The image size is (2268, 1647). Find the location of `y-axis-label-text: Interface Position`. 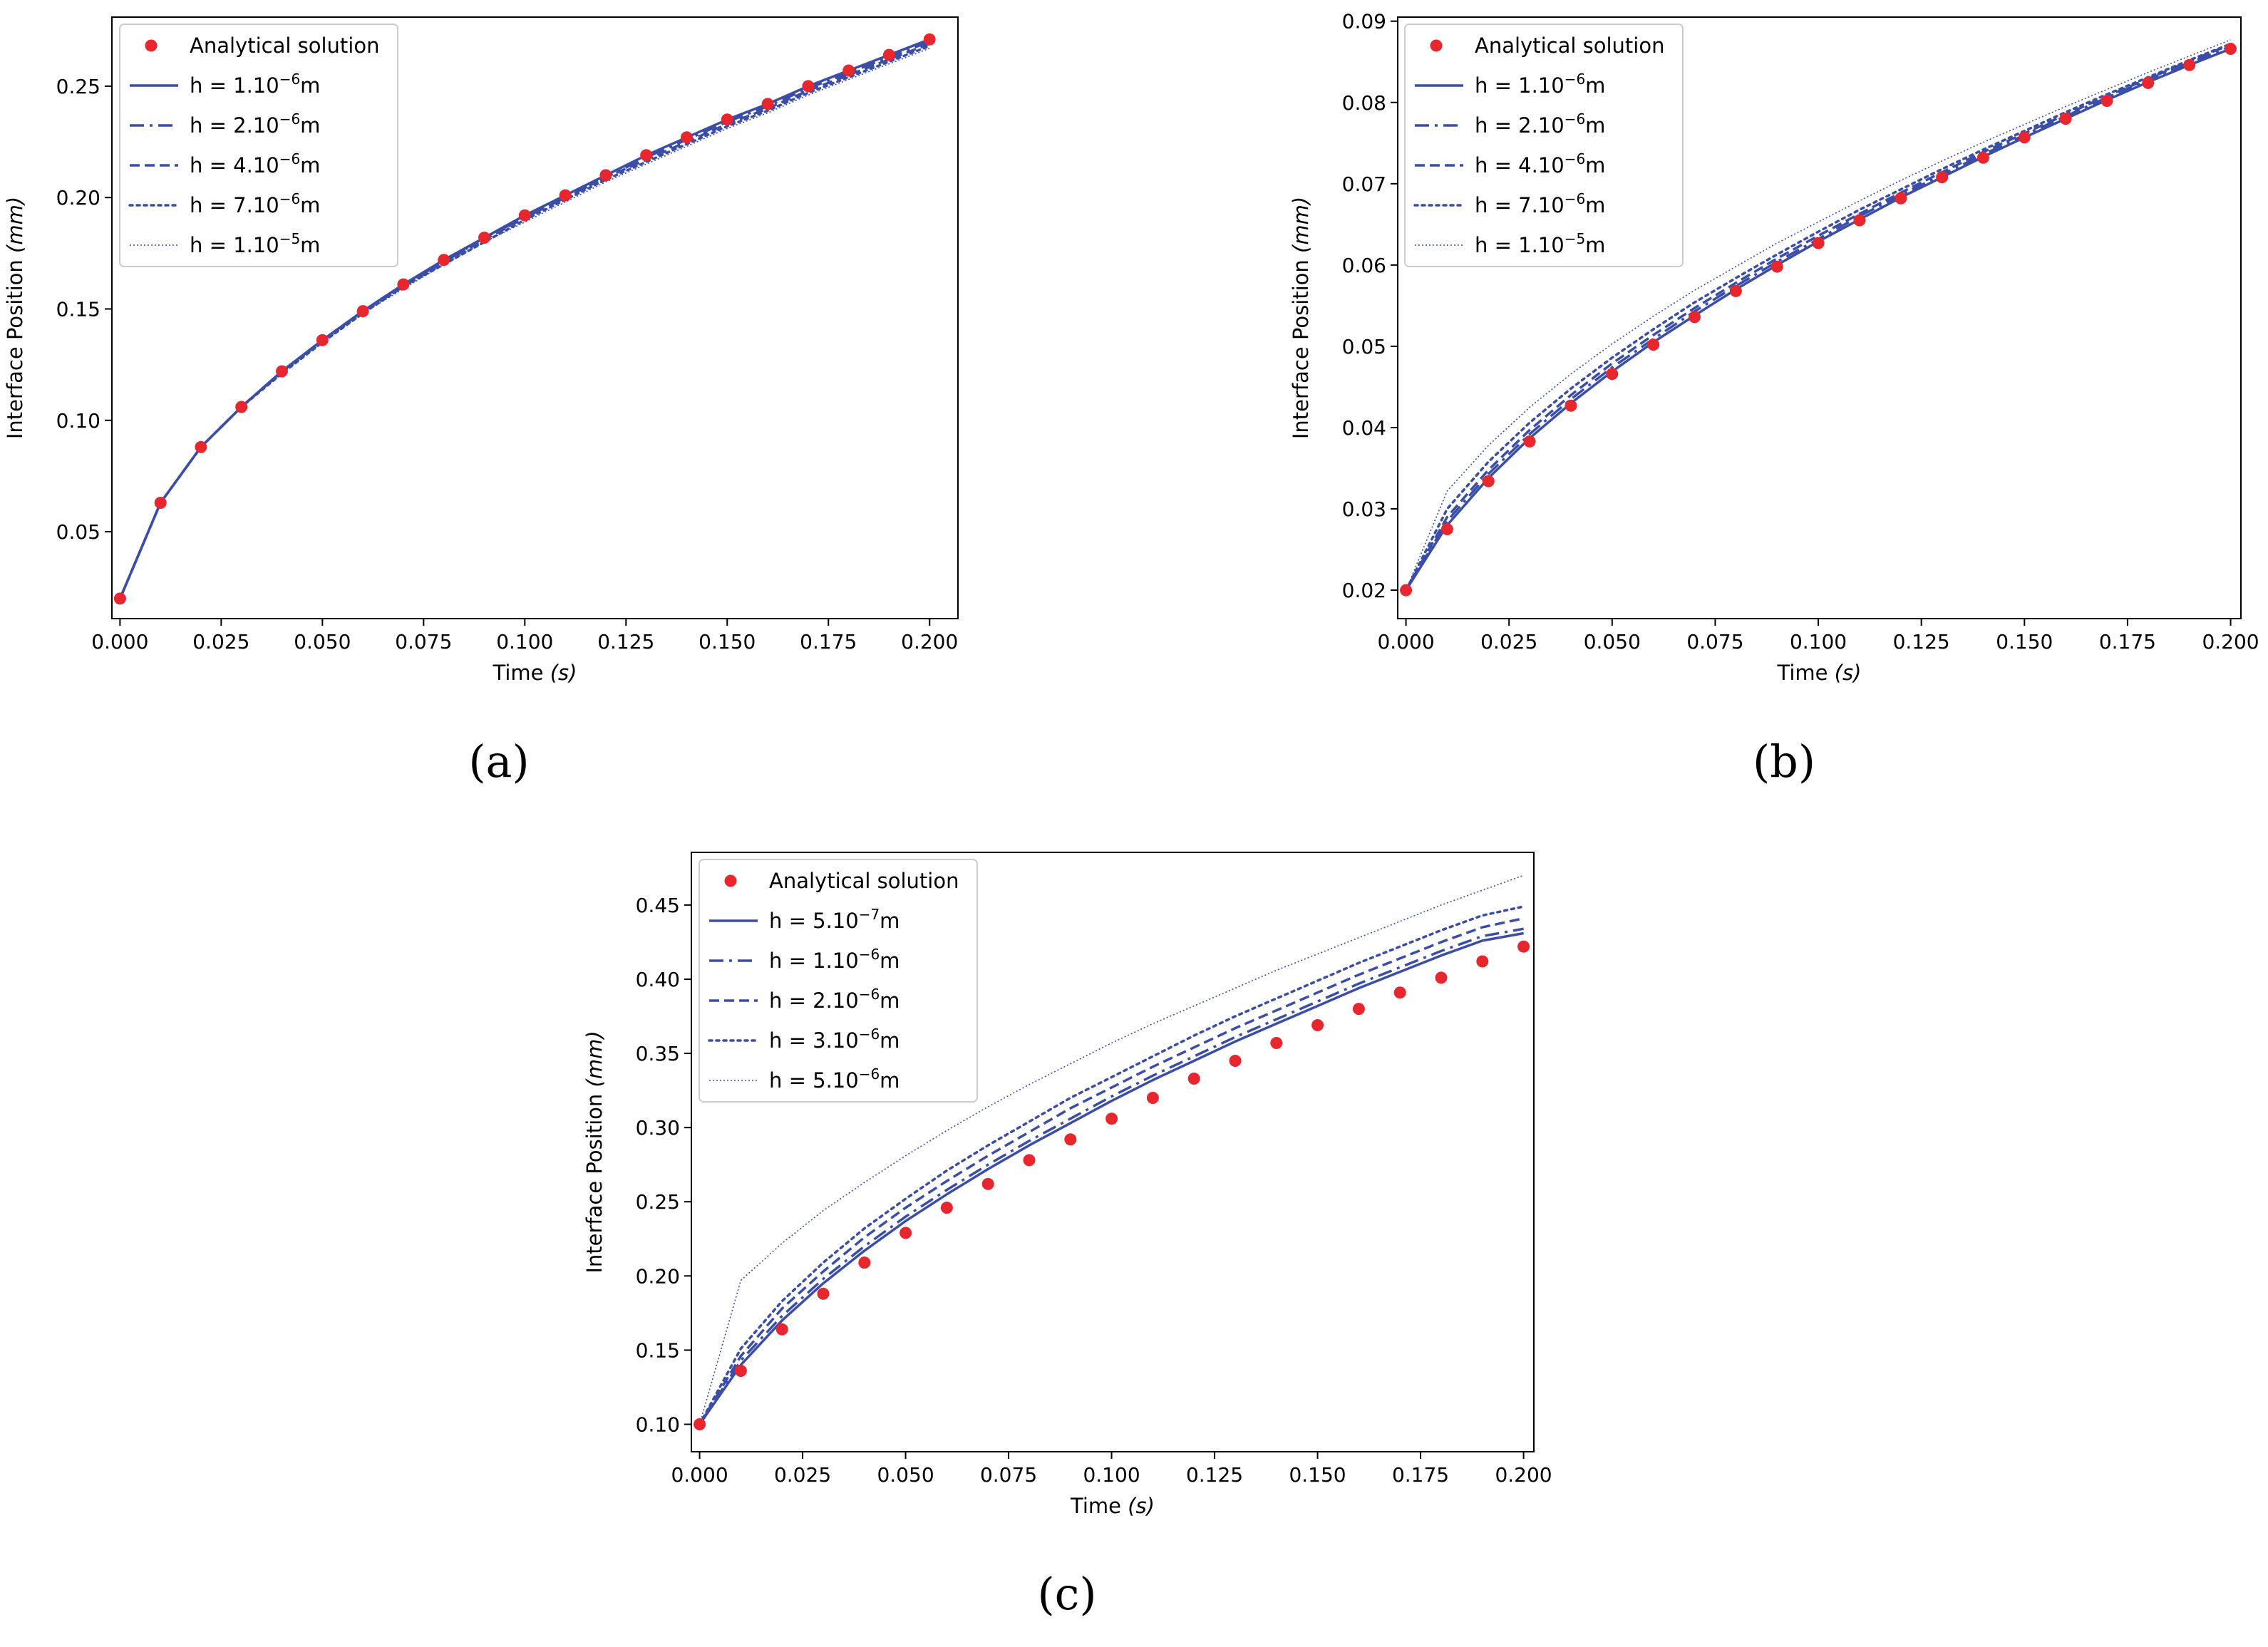

y-axis-label-text: Interface Position is located at coordinates (1301, 346).